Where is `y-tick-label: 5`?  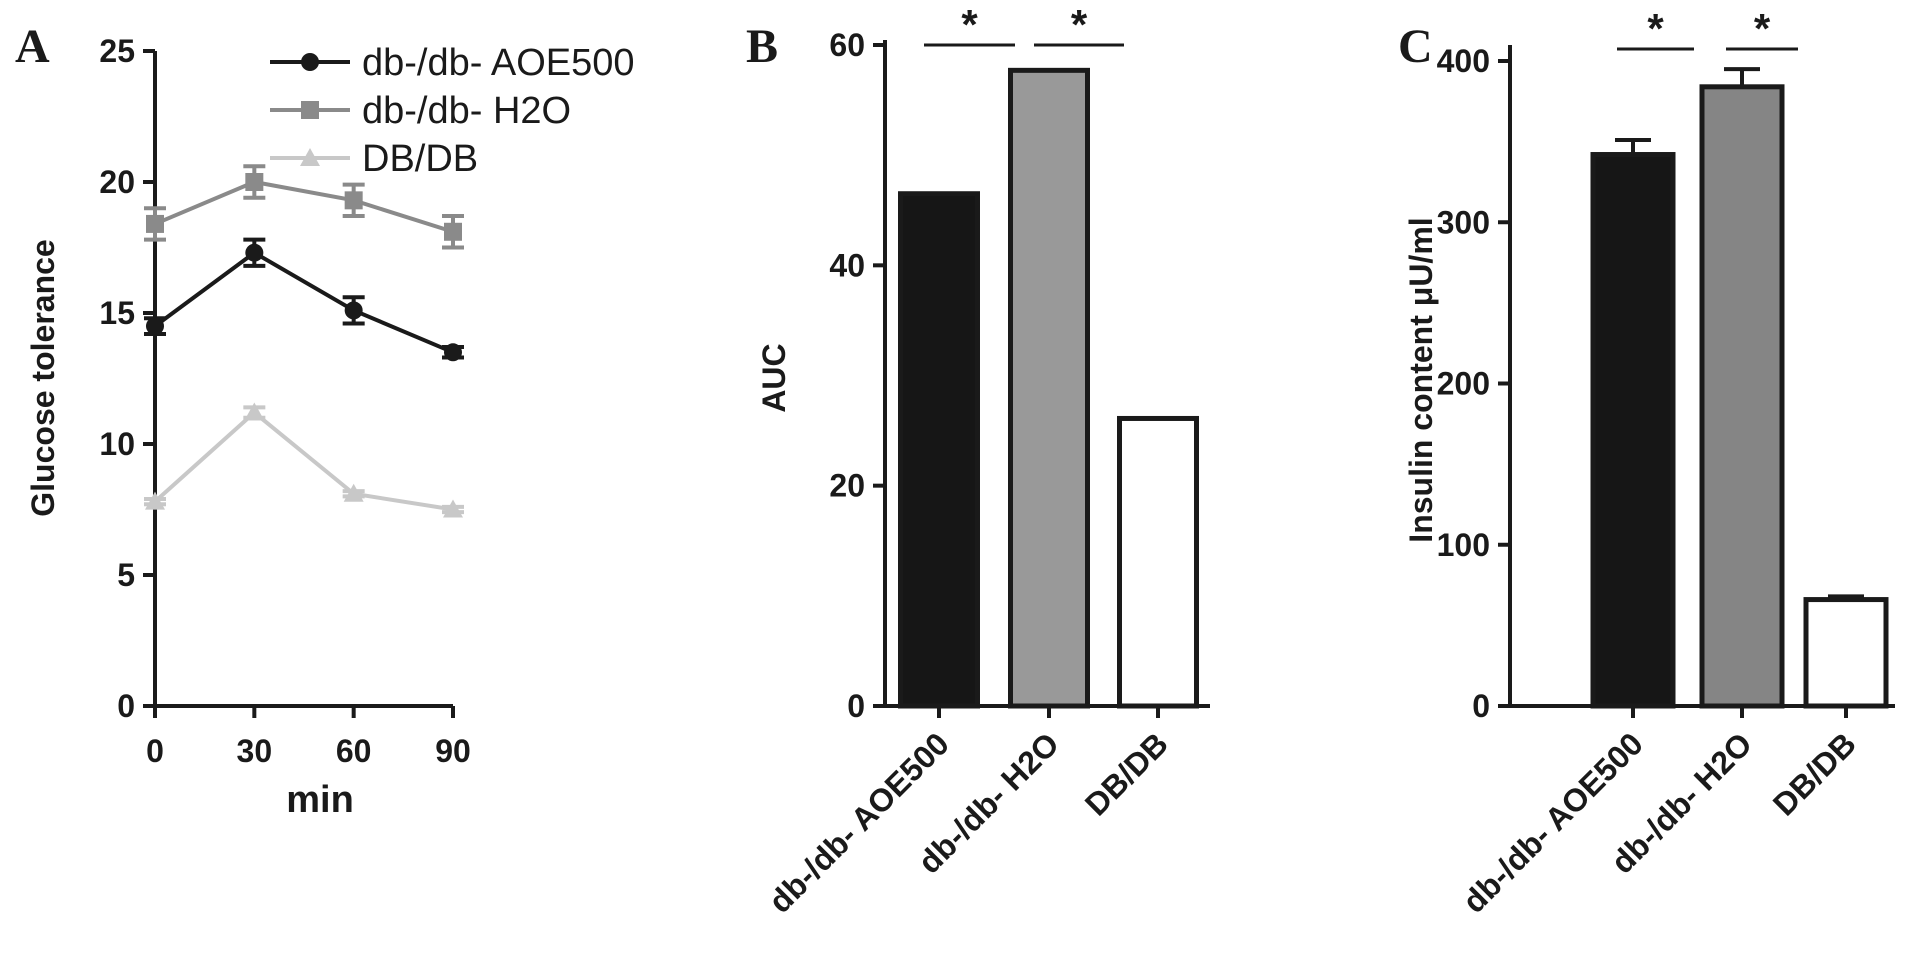
y-tick-label: 5 is located at coordinates (126, 575).